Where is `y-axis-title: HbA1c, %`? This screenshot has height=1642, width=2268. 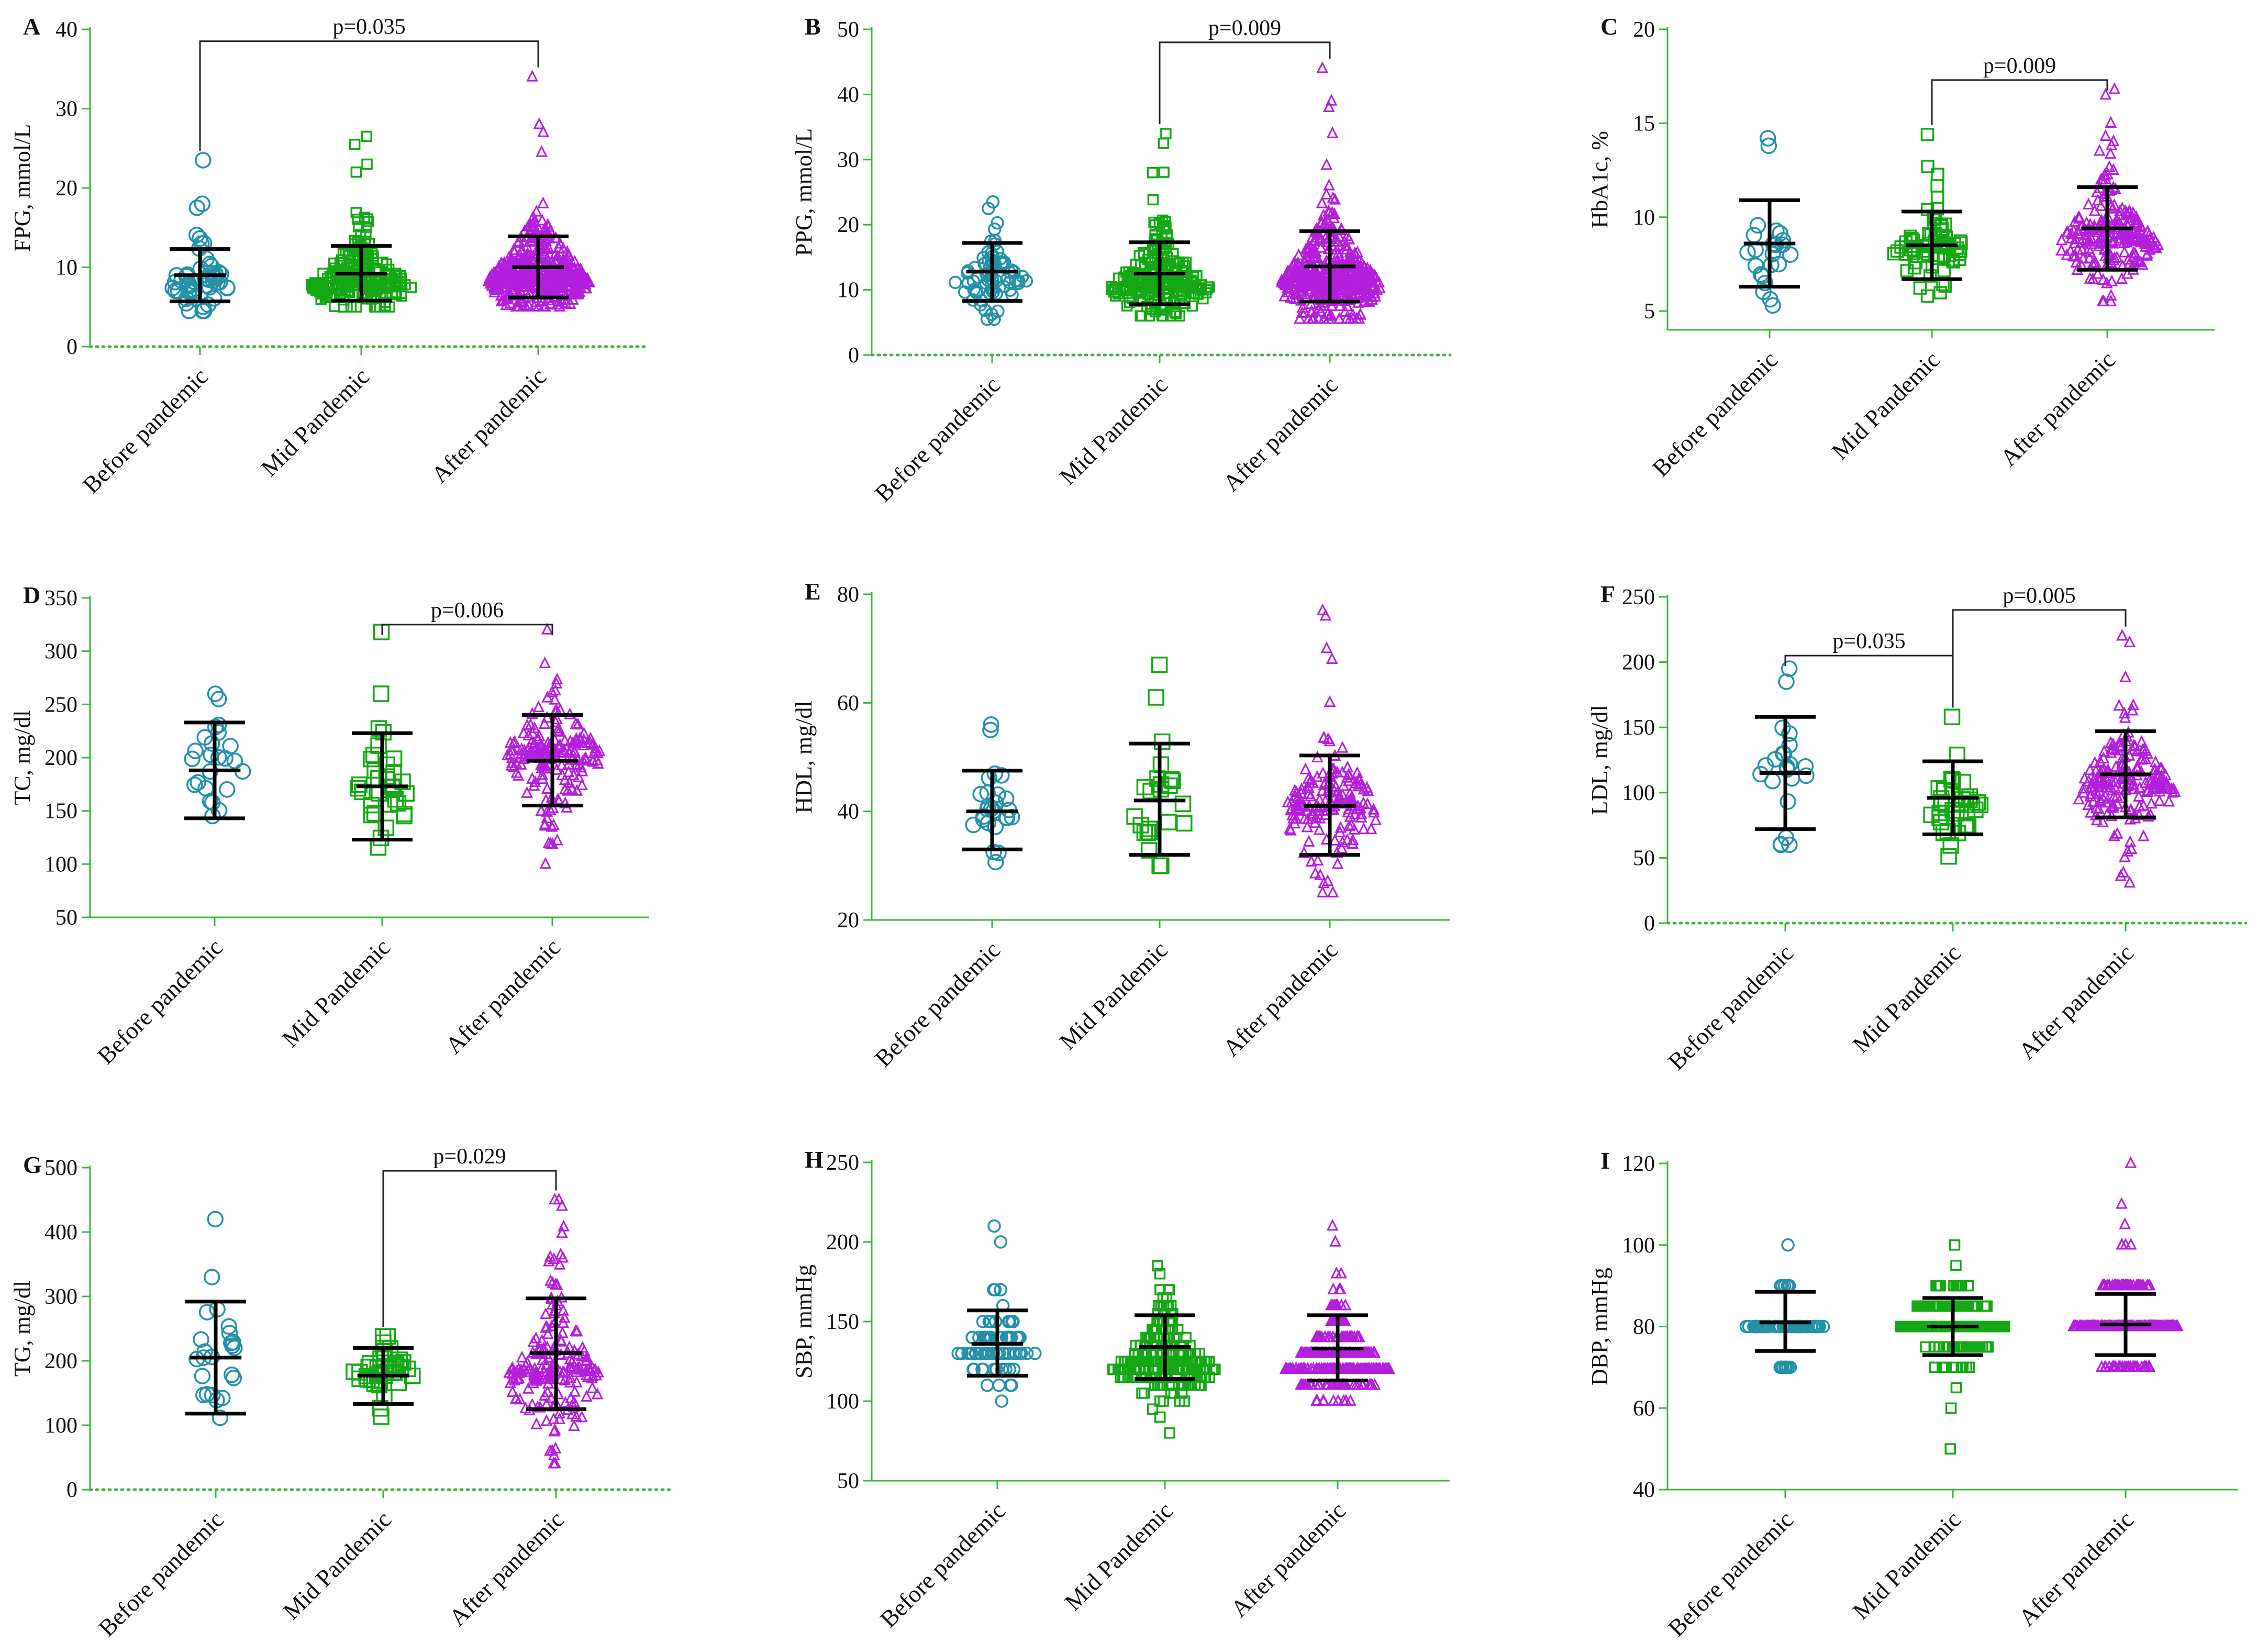
y-axis-title: HbA1c, % is located at coordinates (1600, 179).